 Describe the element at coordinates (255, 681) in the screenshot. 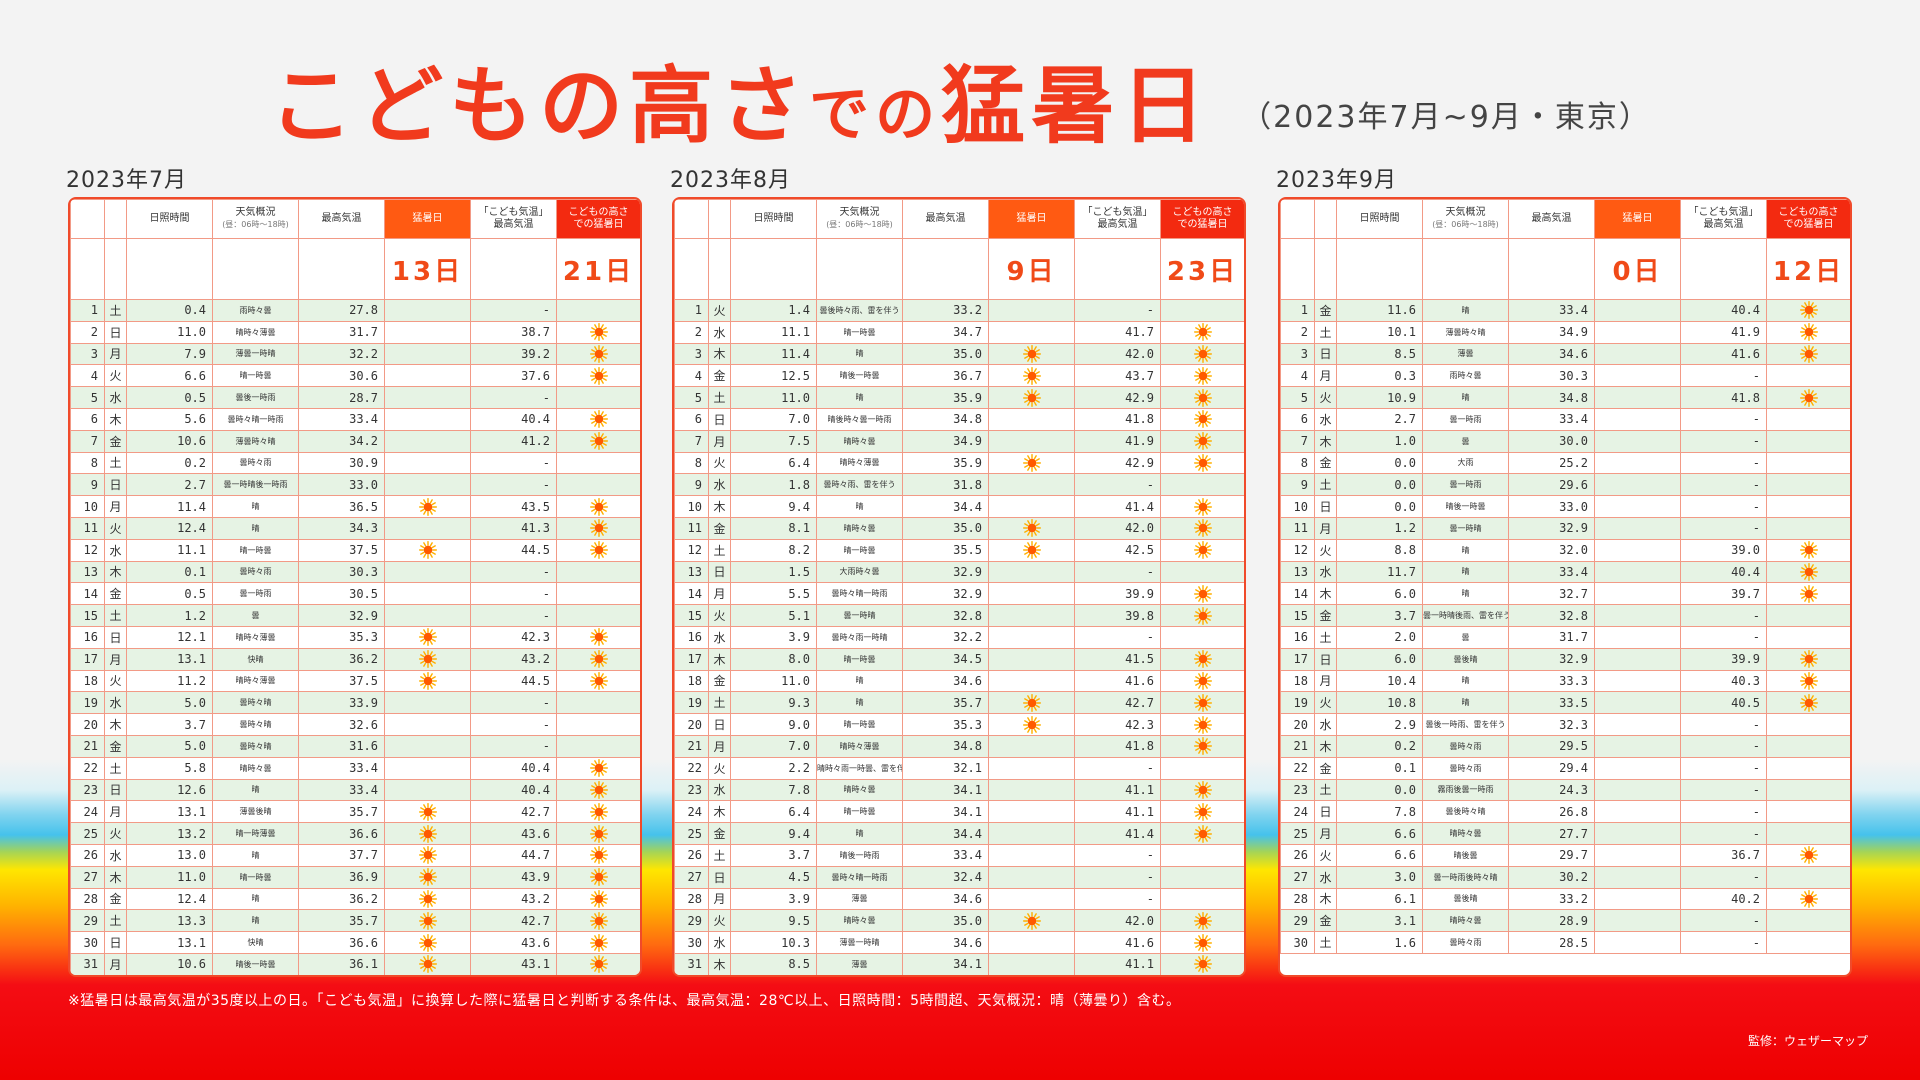

I see `weather-cell: 晴時々薄曇` at that location.